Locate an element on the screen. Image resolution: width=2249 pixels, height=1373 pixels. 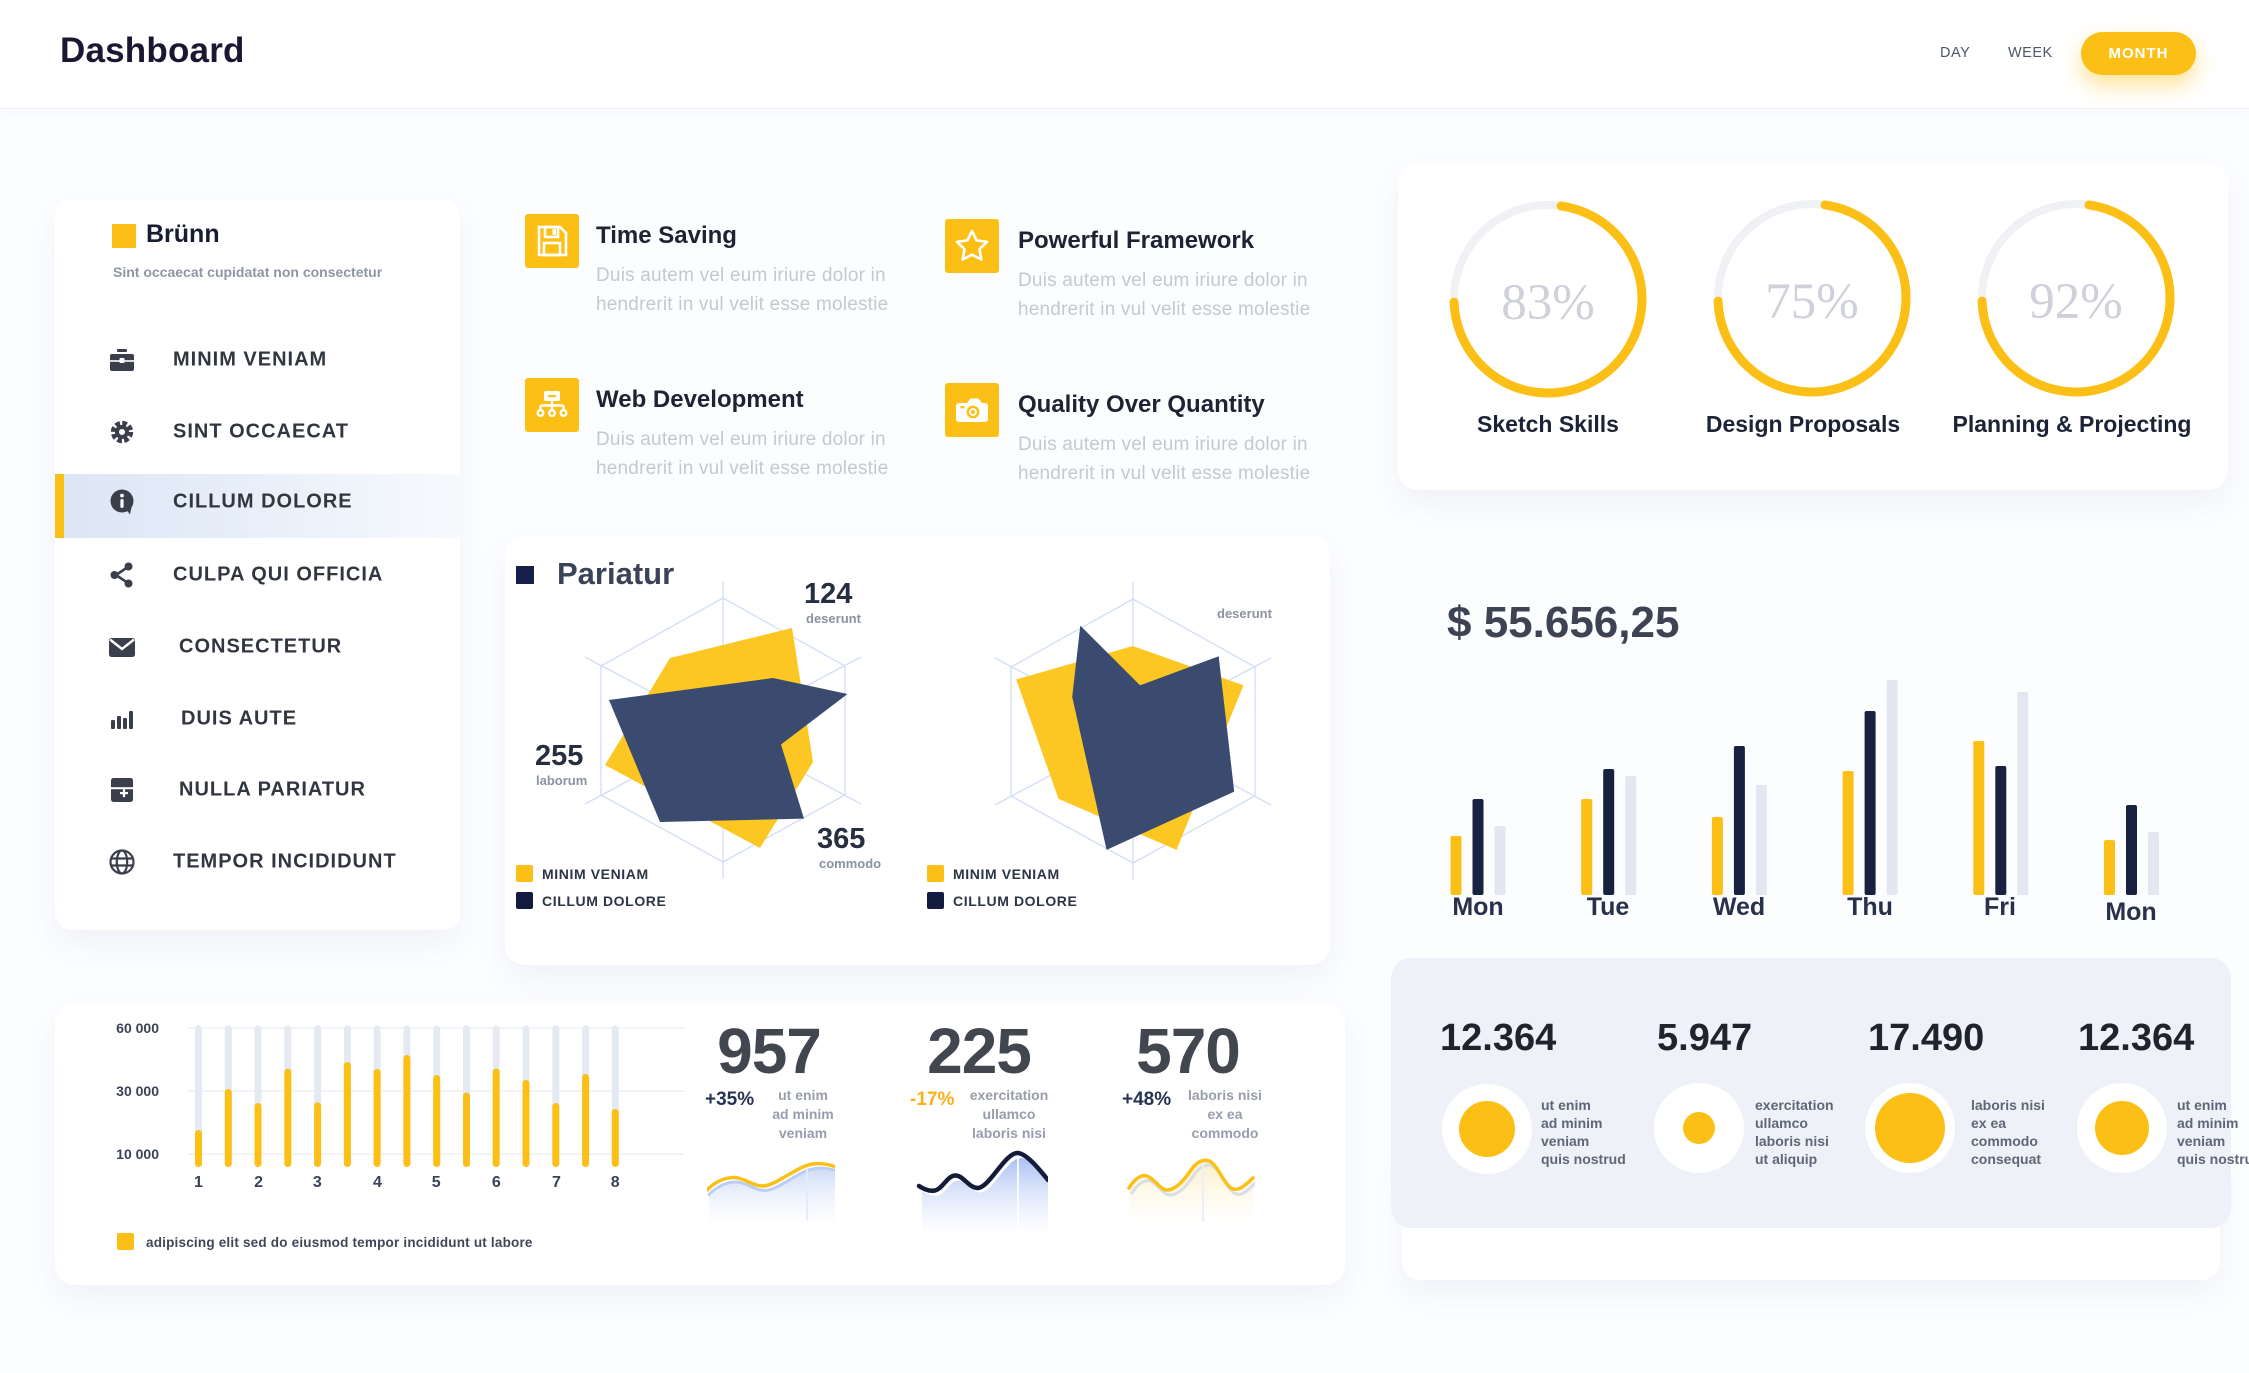
svg-text: 83% is located at coordinates (1547, 303).